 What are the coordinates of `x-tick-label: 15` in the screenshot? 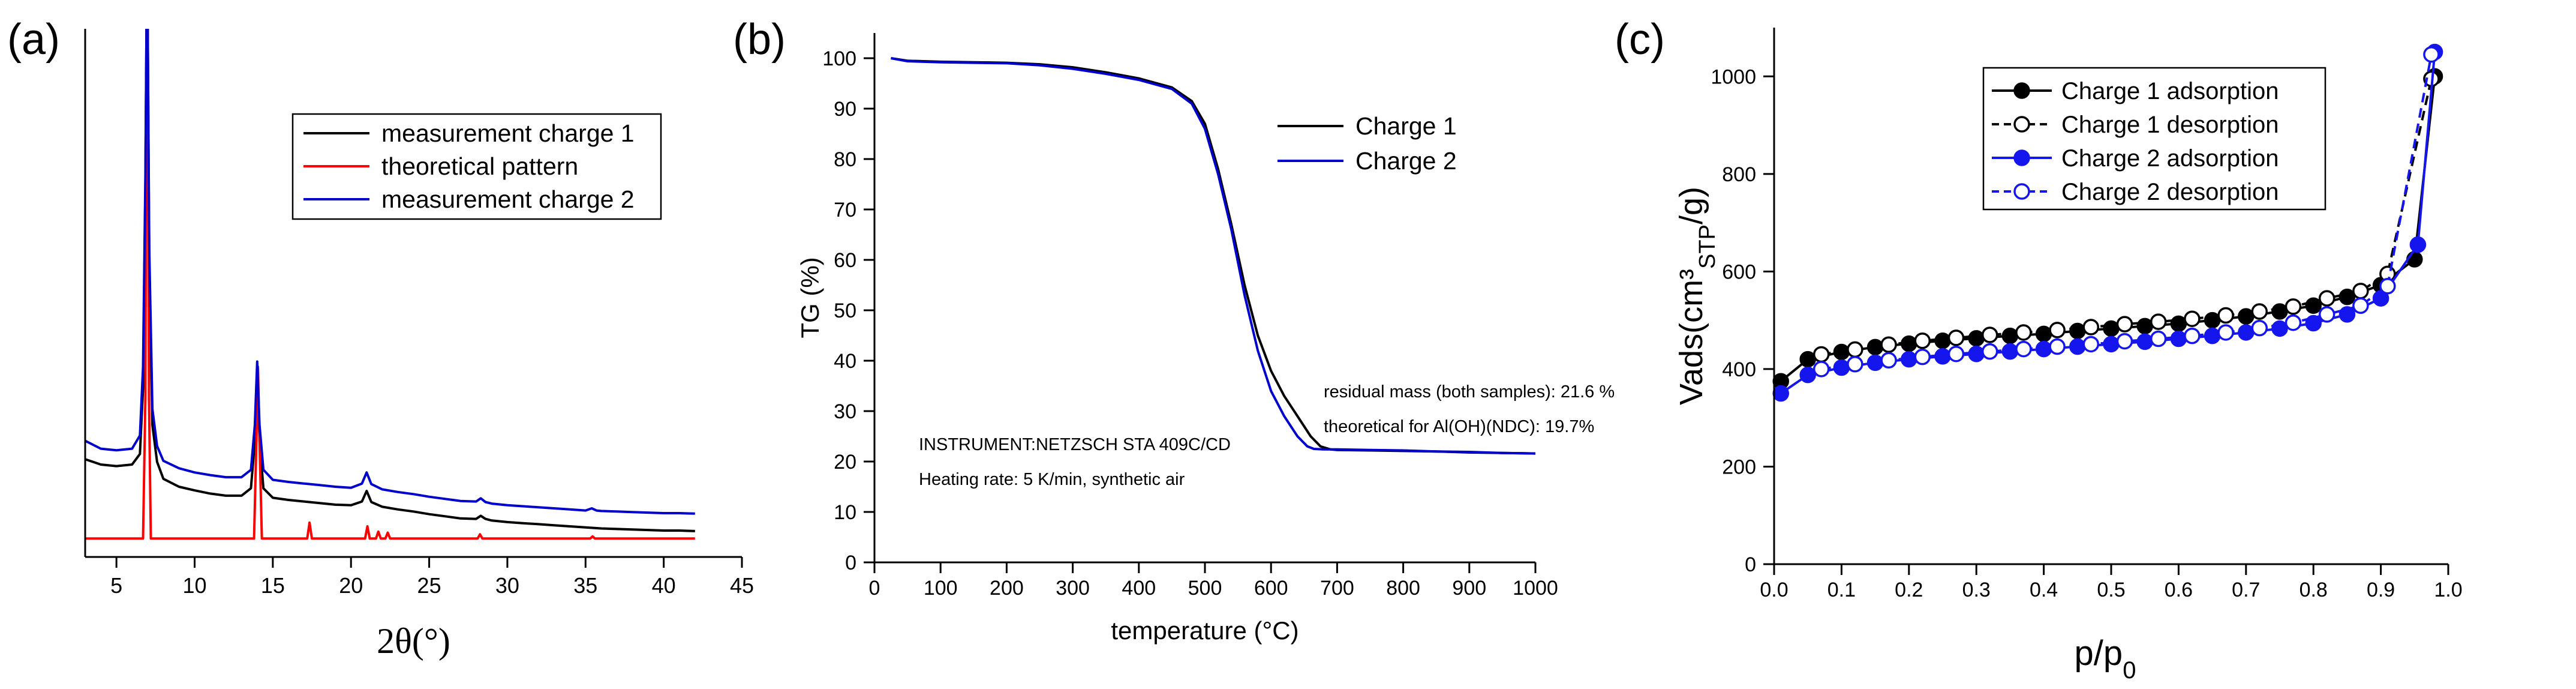 It's located at (273, 585).